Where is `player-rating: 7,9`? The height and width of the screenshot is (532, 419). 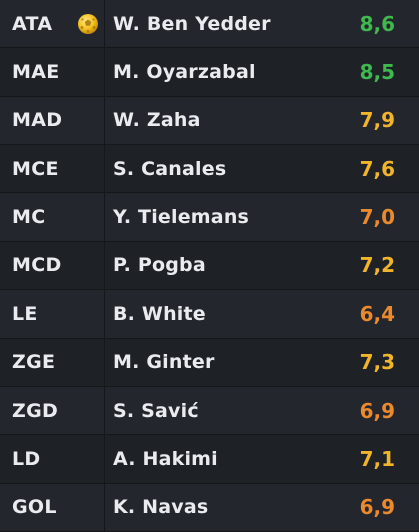 player-rating: 7,9 is located at coordinates (377, 120).